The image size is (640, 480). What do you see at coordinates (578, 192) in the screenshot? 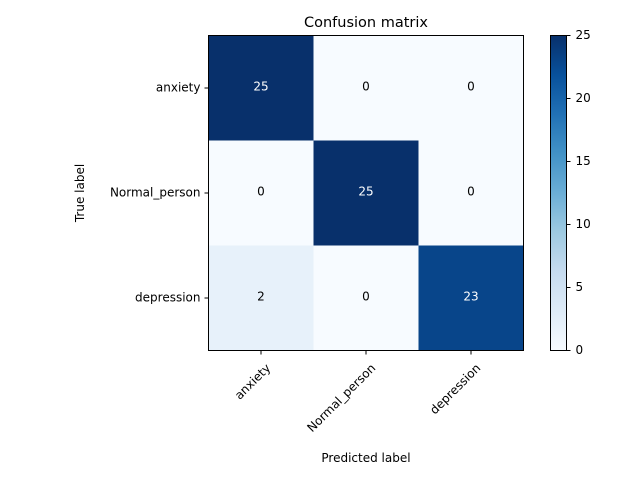
I see `colorbar-ticks: 0 5 10 15 20 25` at bounding box center [578, 192].